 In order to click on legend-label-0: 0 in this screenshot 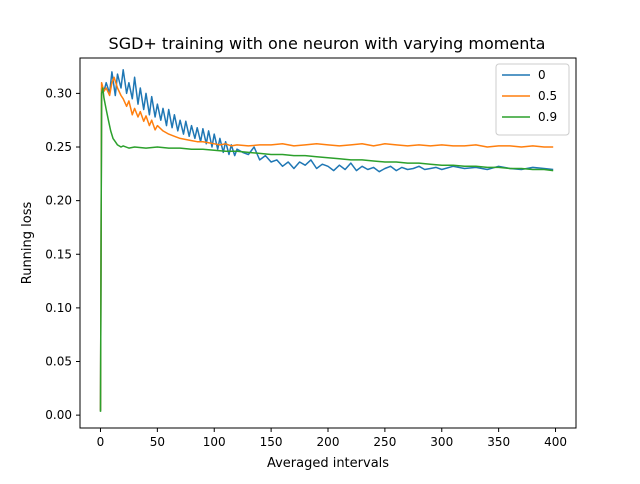, I will do `click(542, 75)`.